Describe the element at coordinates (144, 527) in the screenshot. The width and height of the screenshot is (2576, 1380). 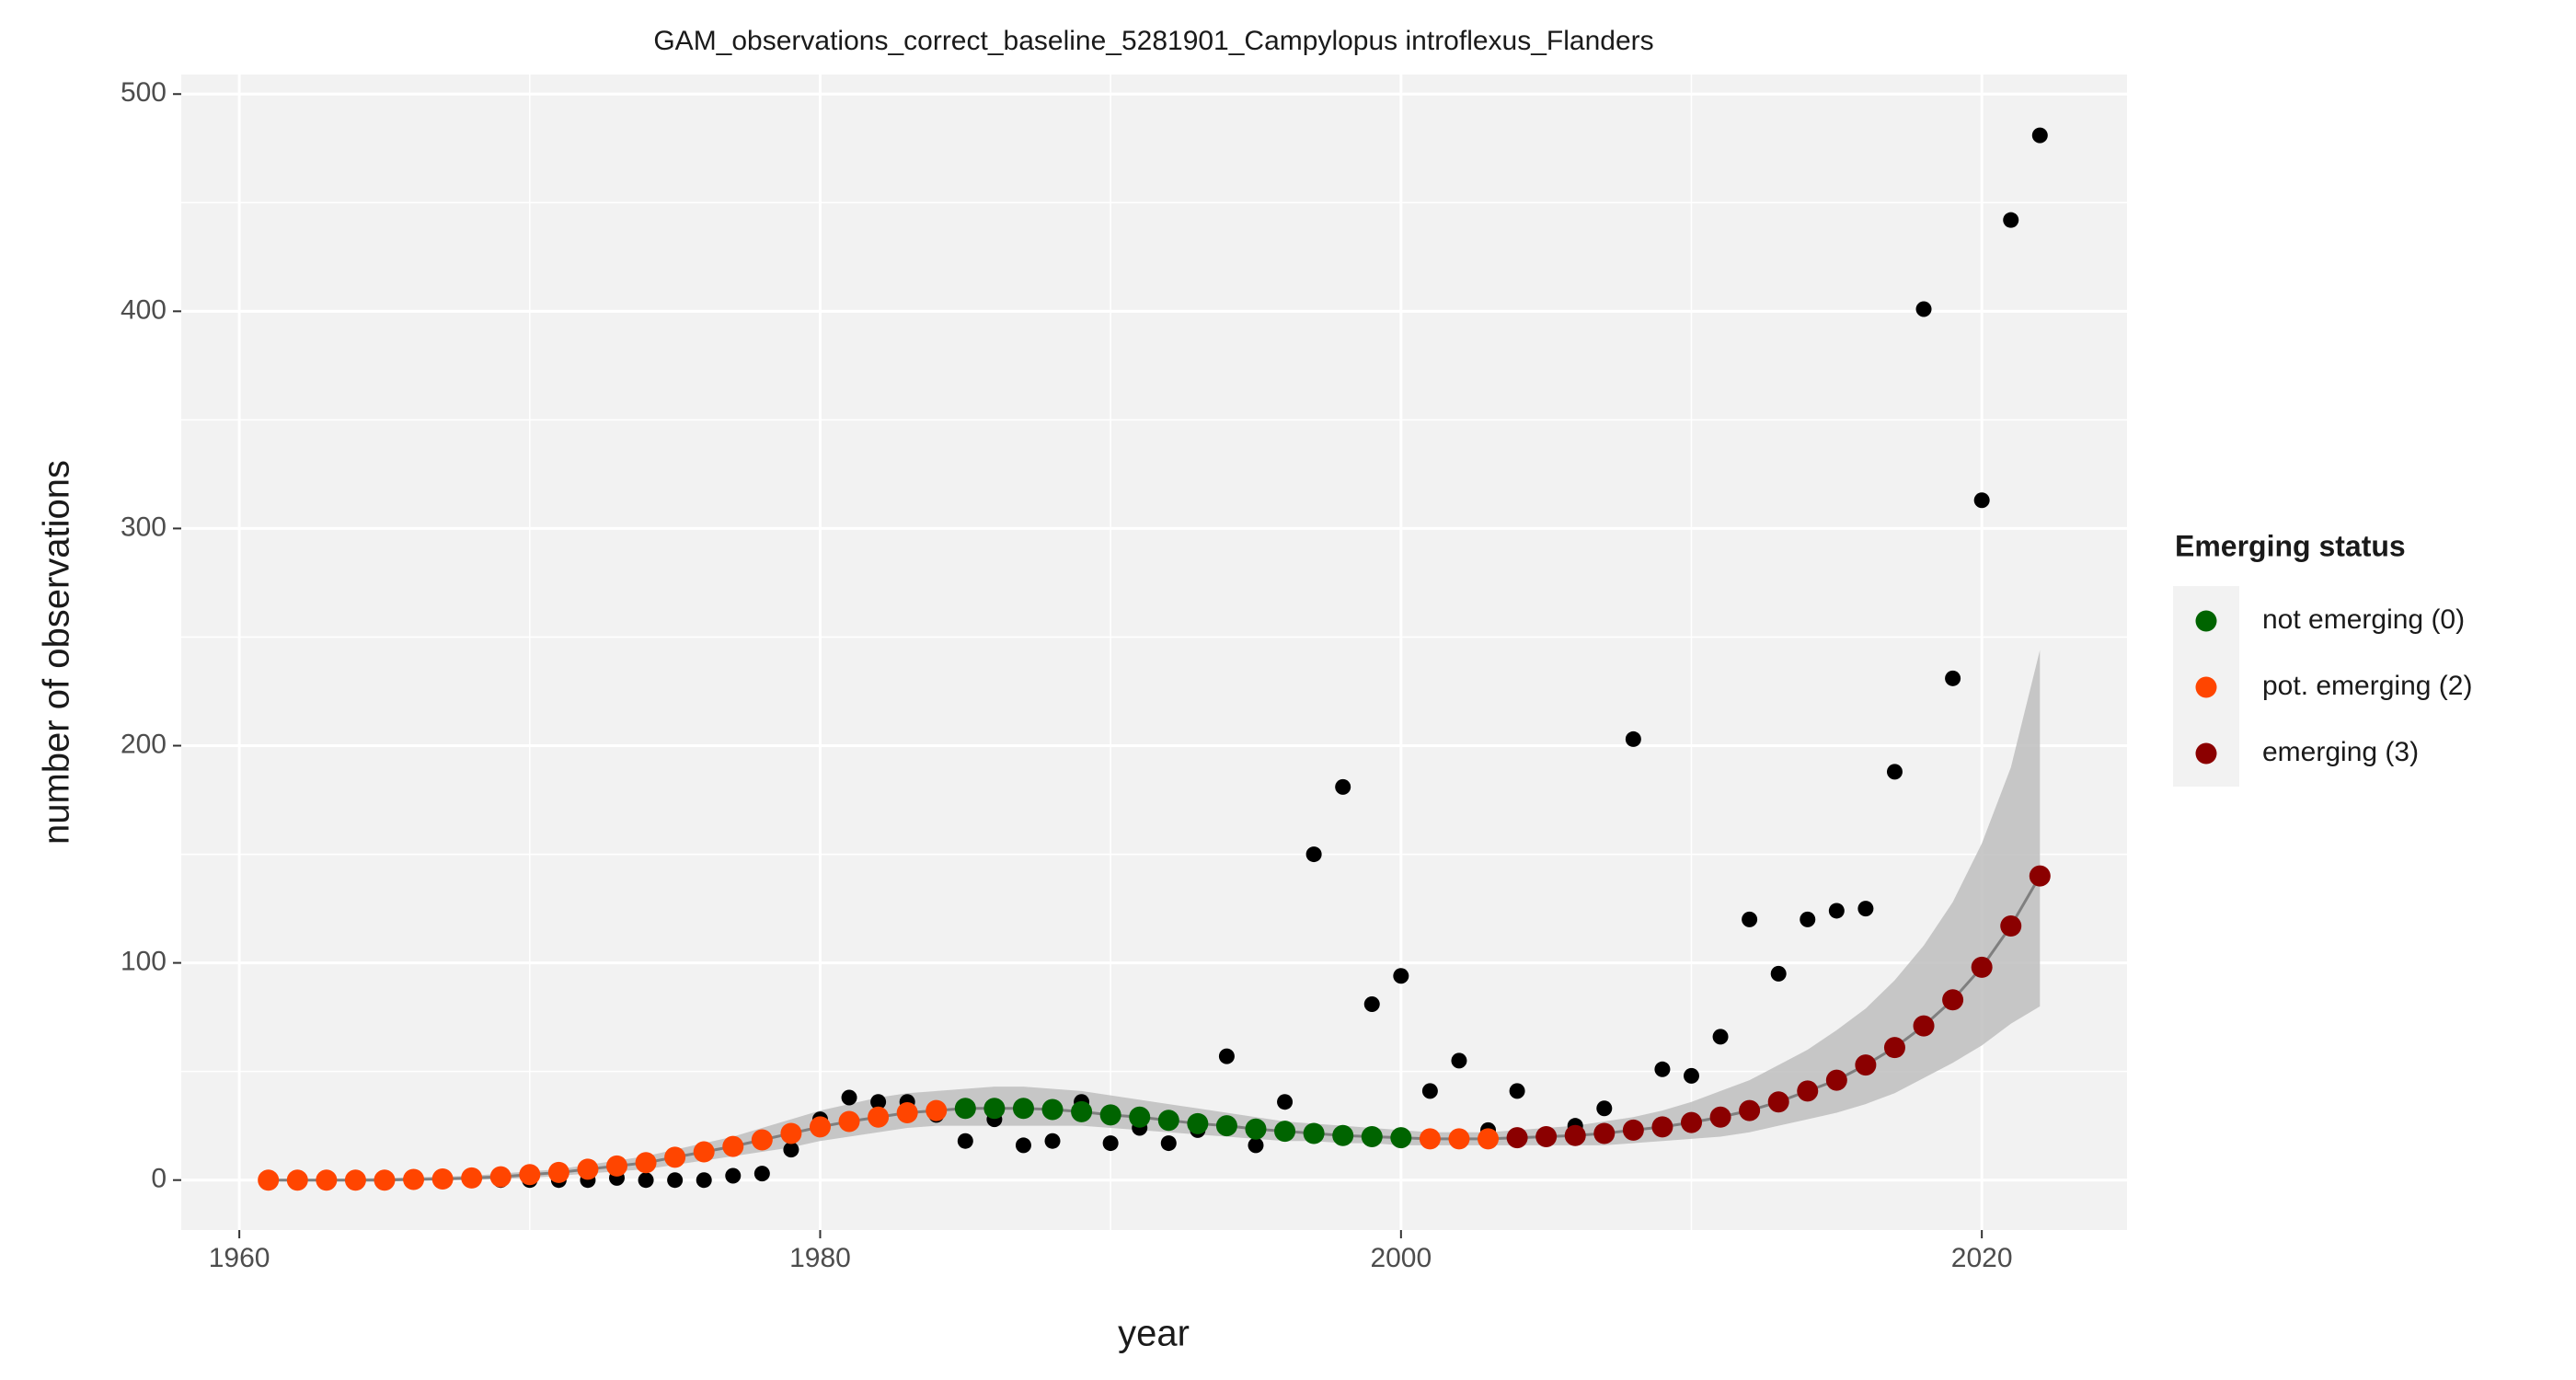
I see `y-tick-label: 300` at that location.